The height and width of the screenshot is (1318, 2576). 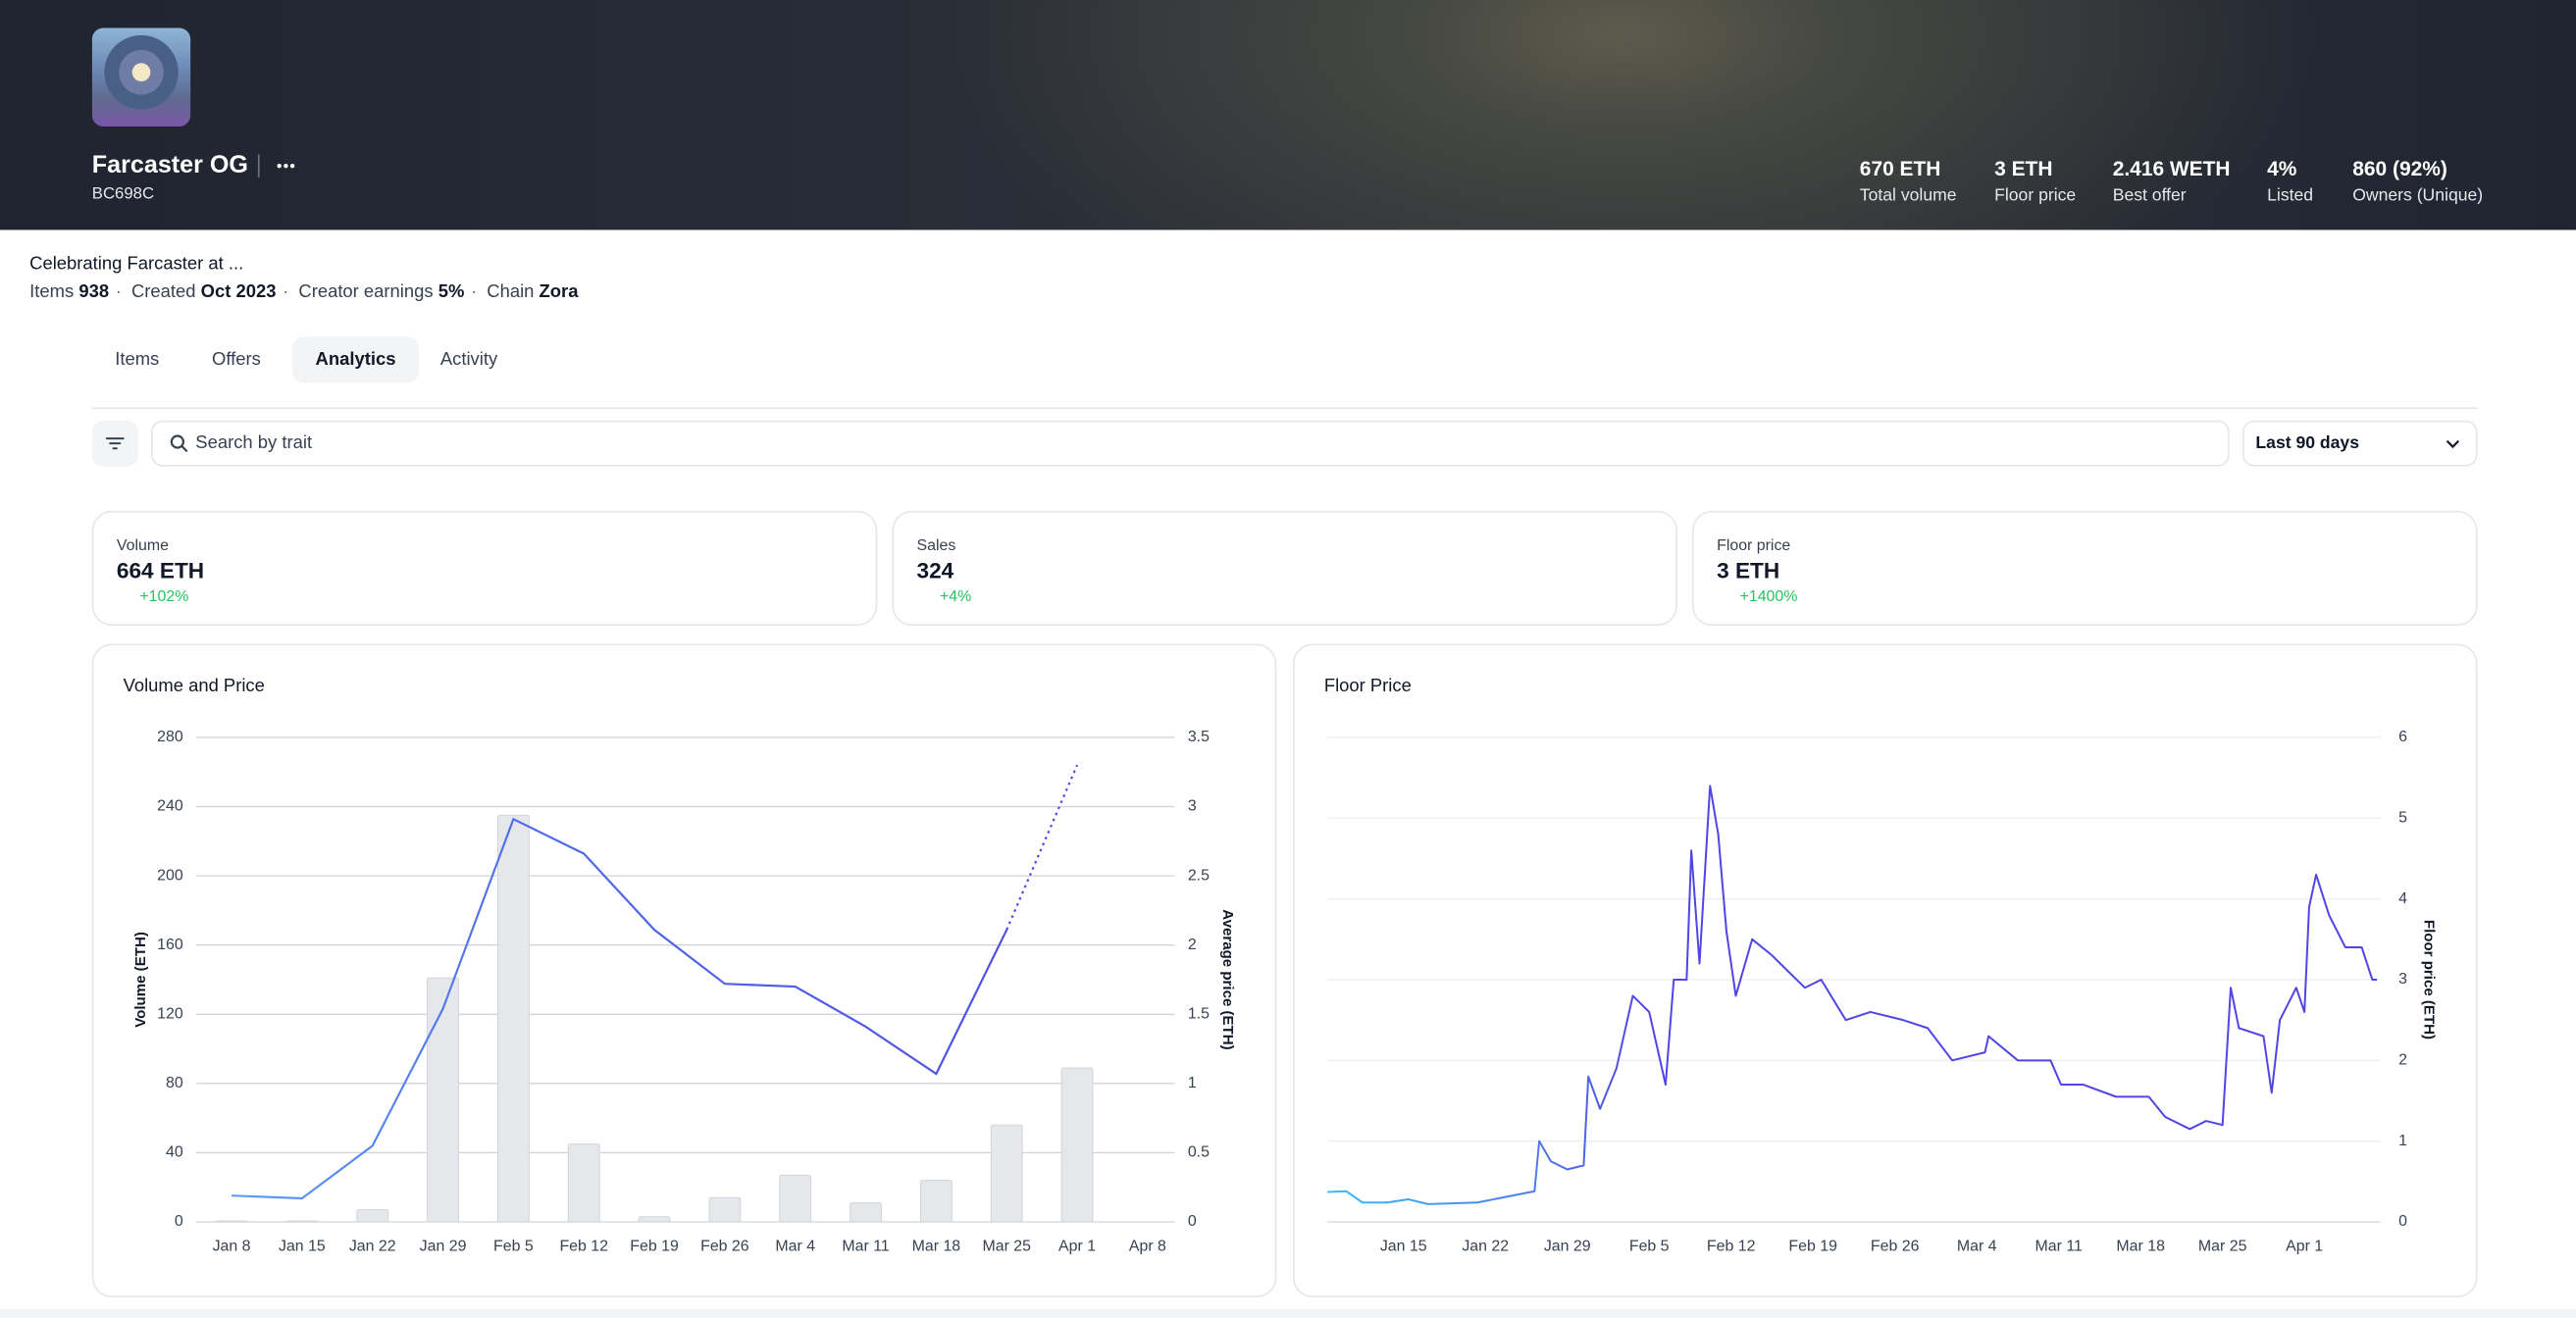 I want to click on filter-icon, so click(x=115, y=443).